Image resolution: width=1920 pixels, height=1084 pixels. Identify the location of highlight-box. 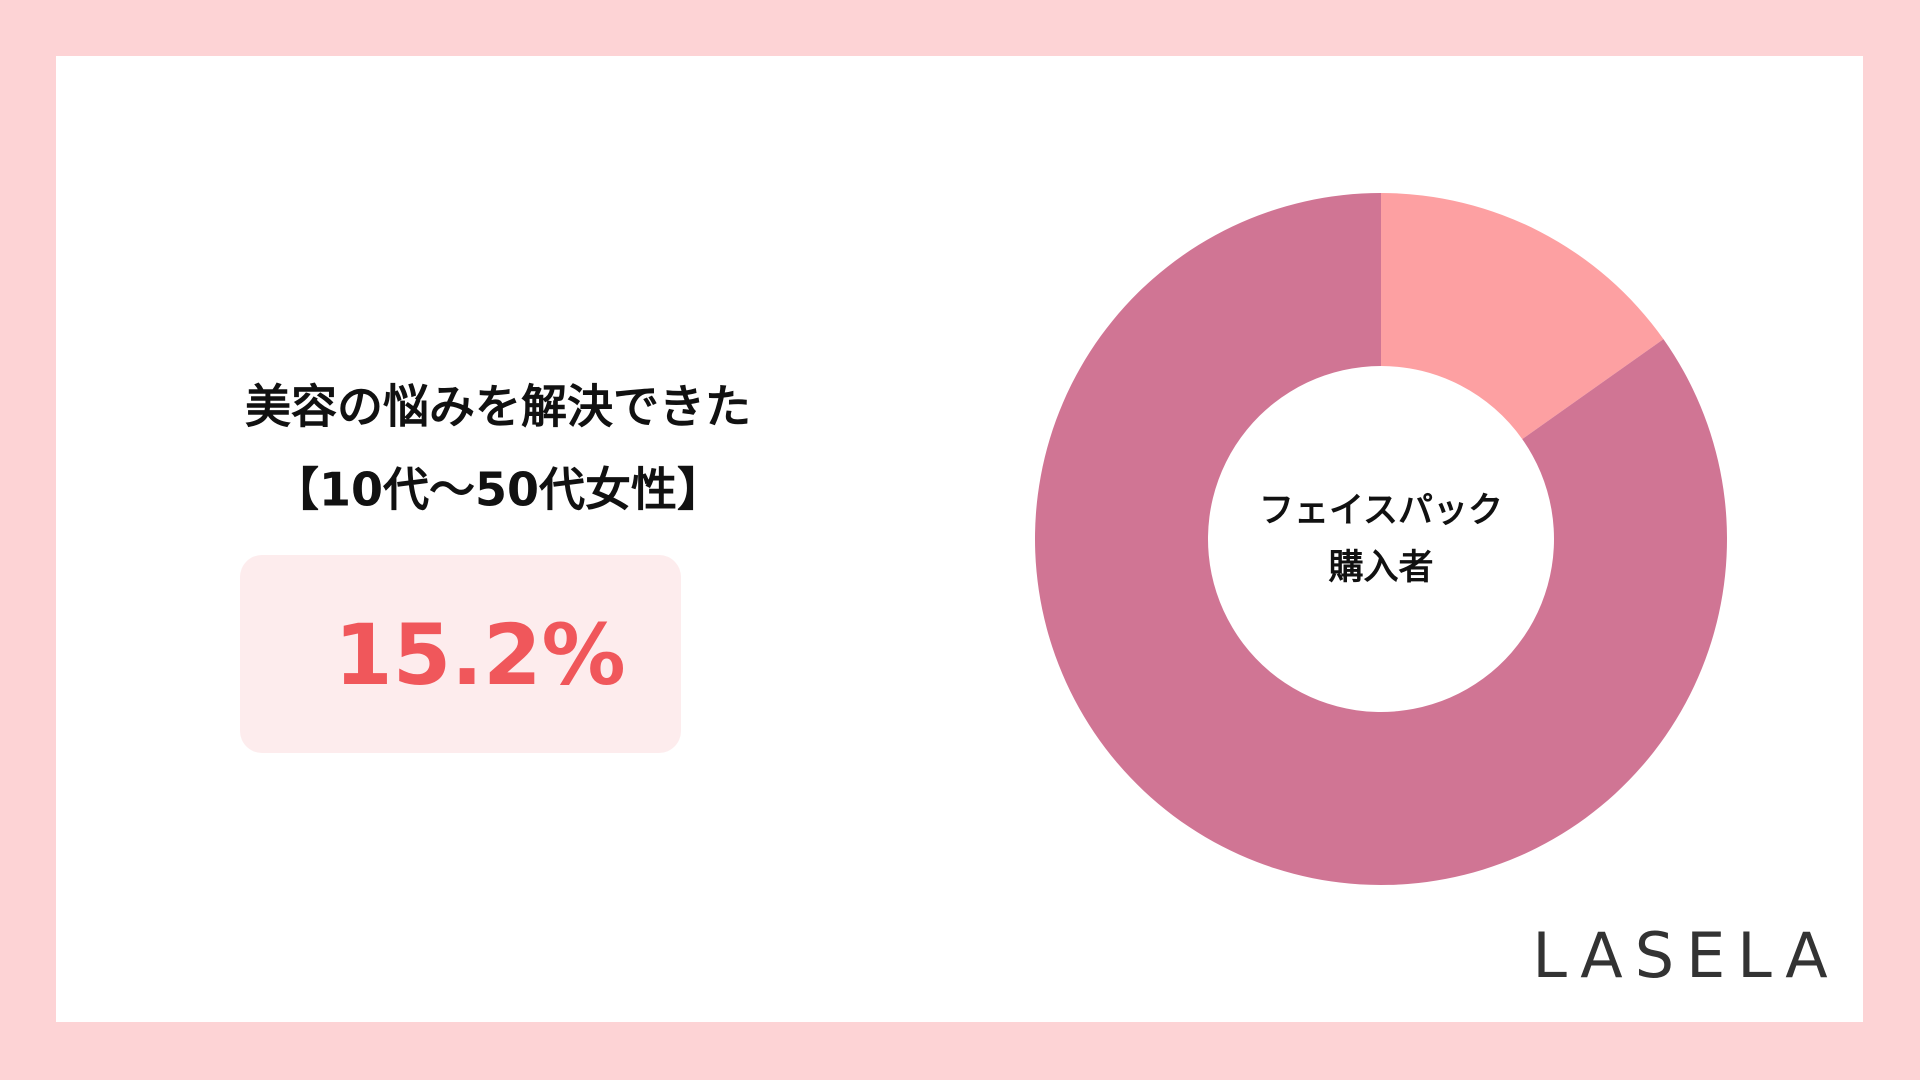
(460, 654).